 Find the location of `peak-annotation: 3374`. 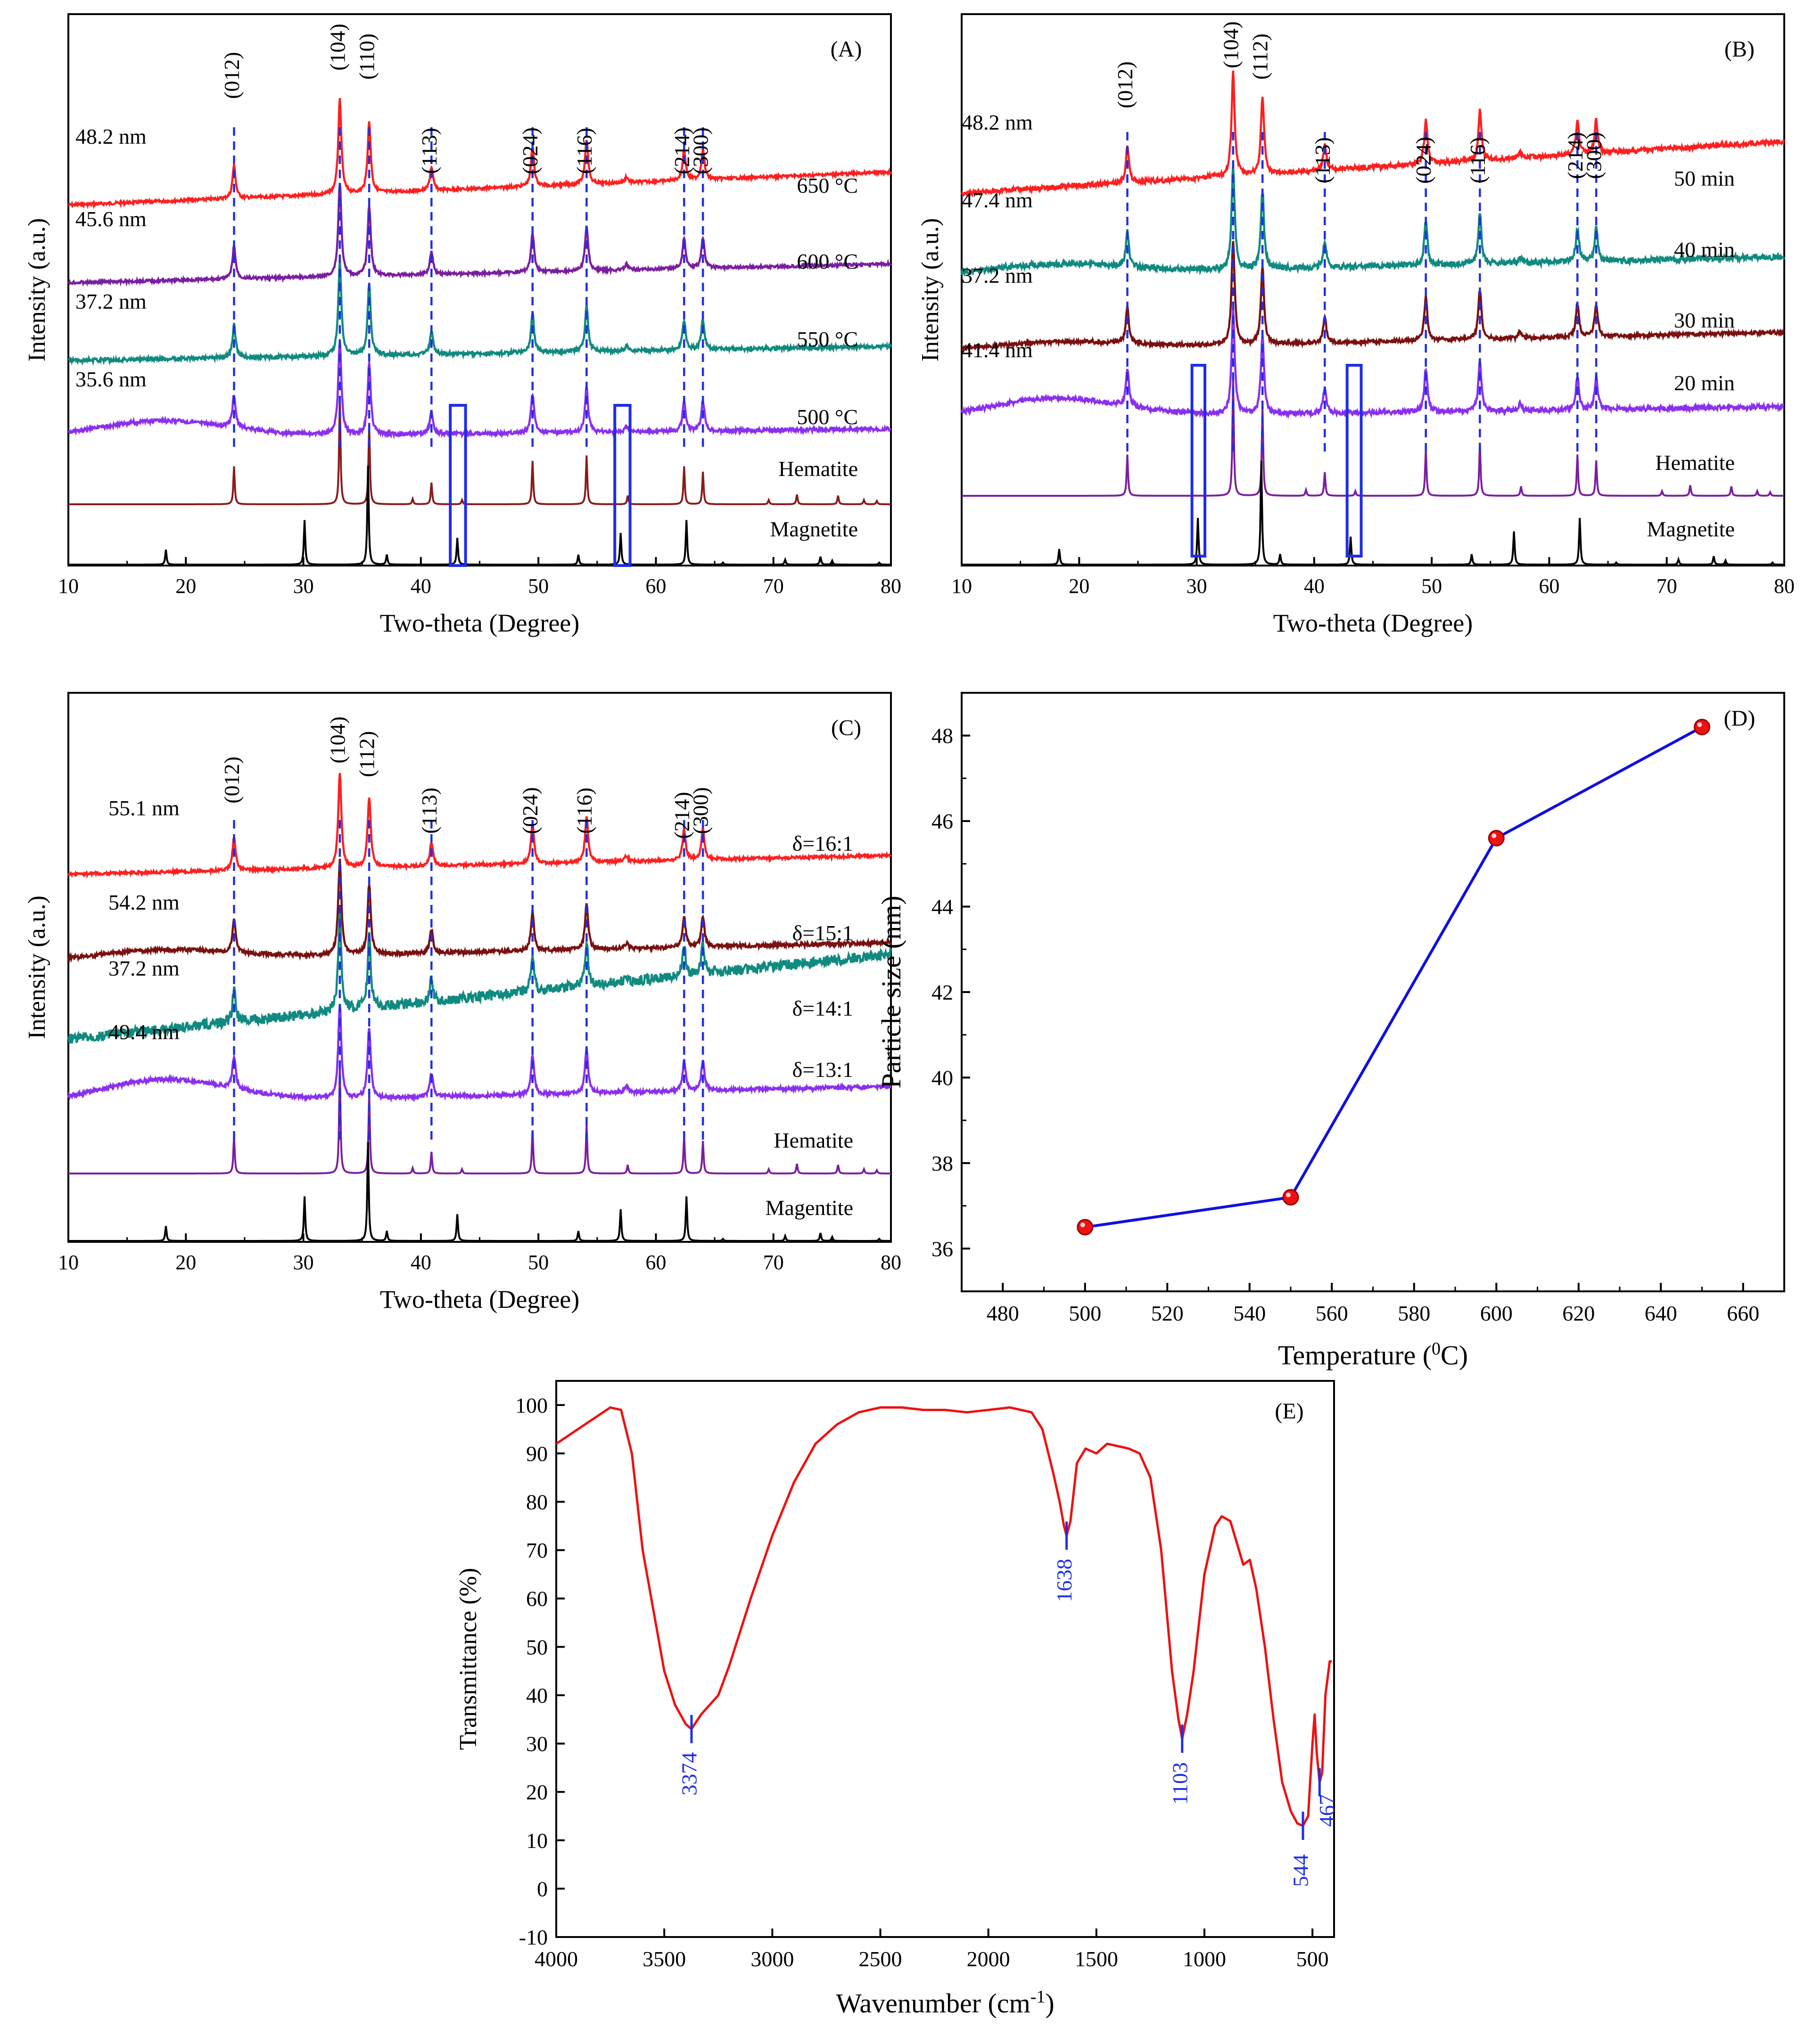

peak-annotation: 3374 is located at coordinates (689, 1774).